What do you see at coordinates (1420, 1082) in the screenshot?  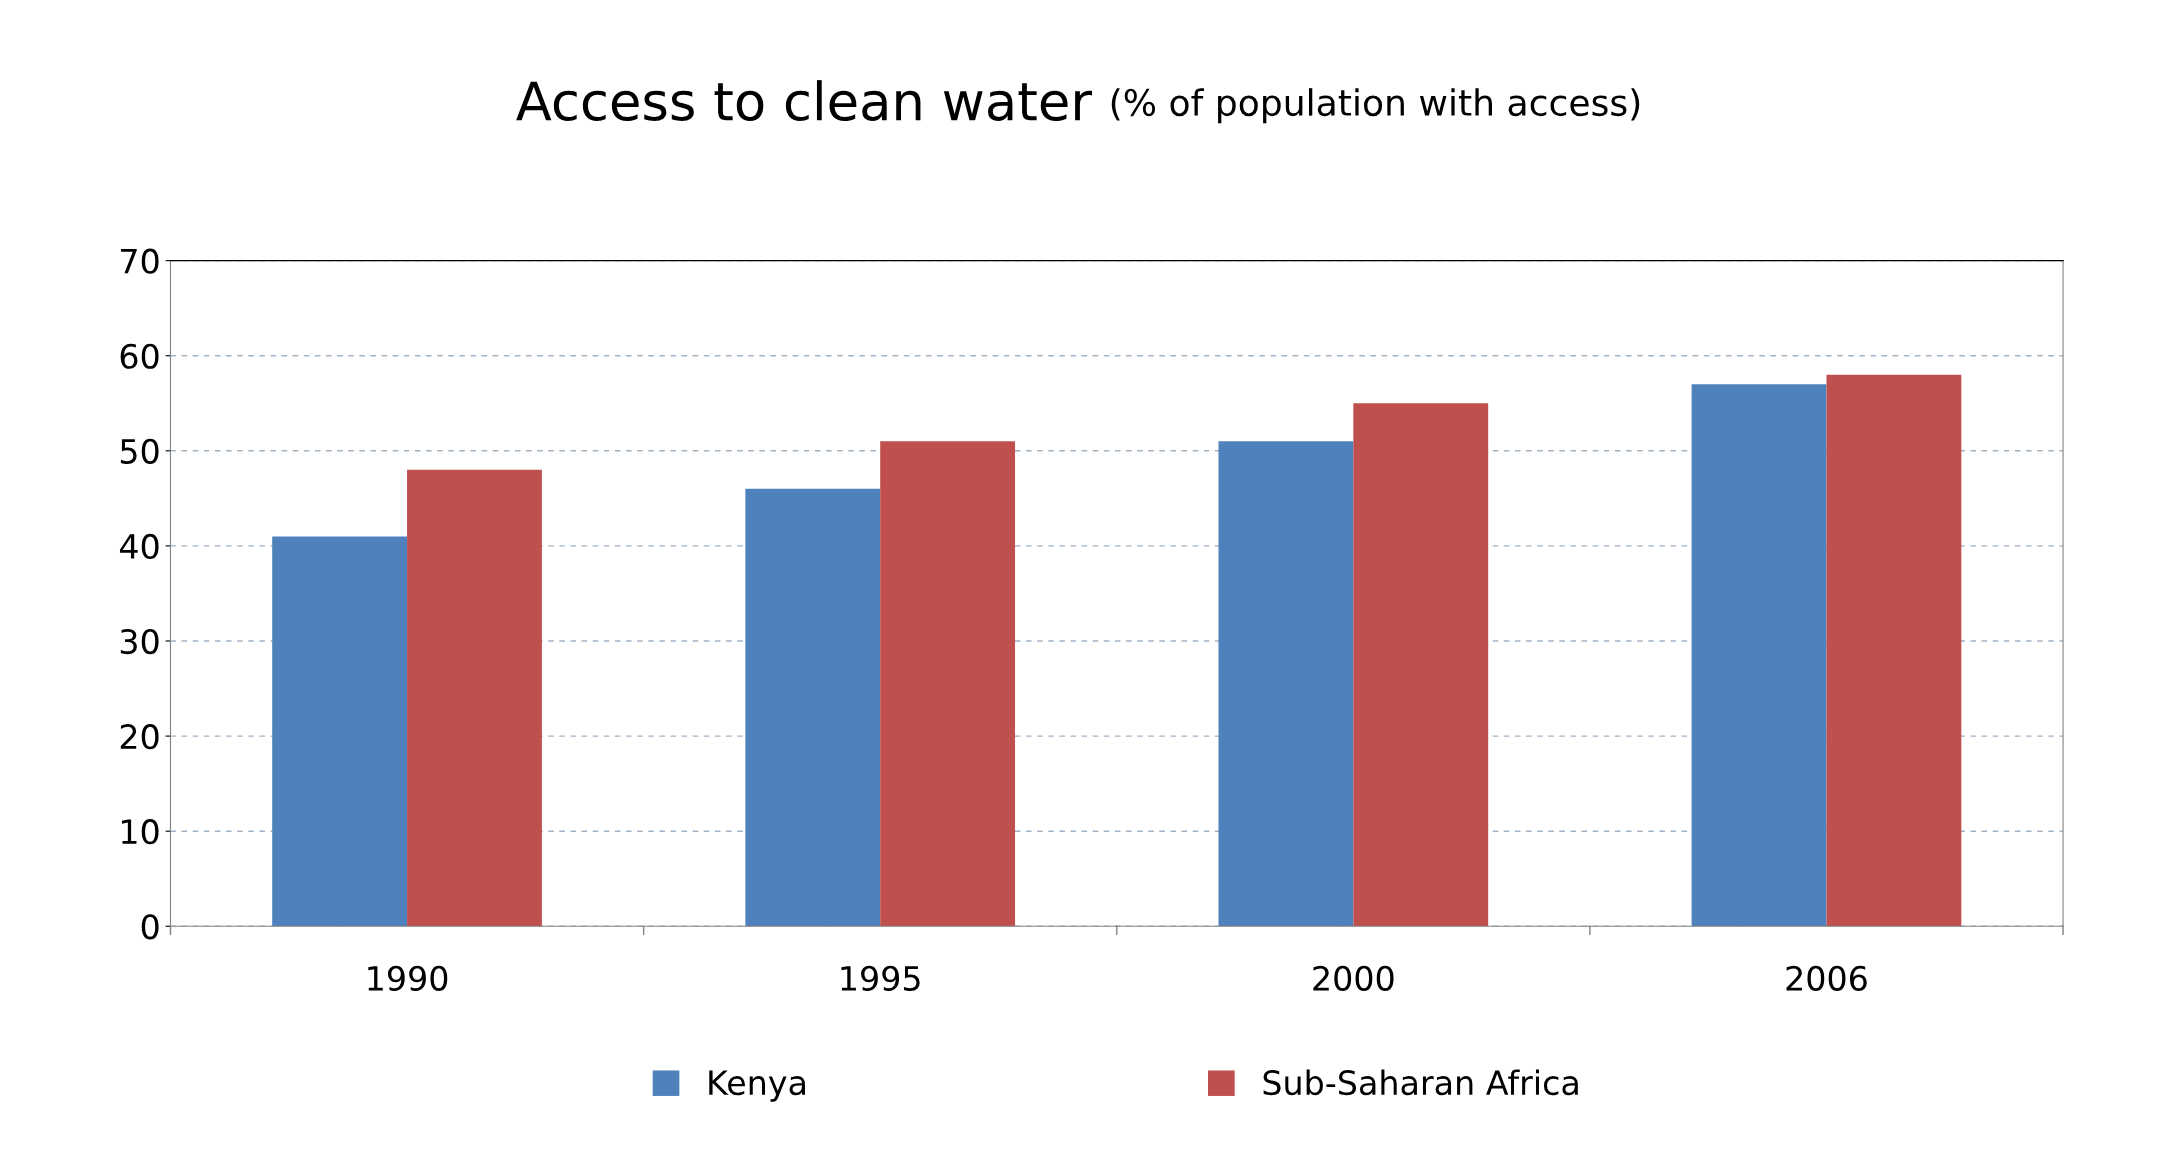 I see `legend-label: Sub-Saharan Africa` at bounding box center [1420, 1082].